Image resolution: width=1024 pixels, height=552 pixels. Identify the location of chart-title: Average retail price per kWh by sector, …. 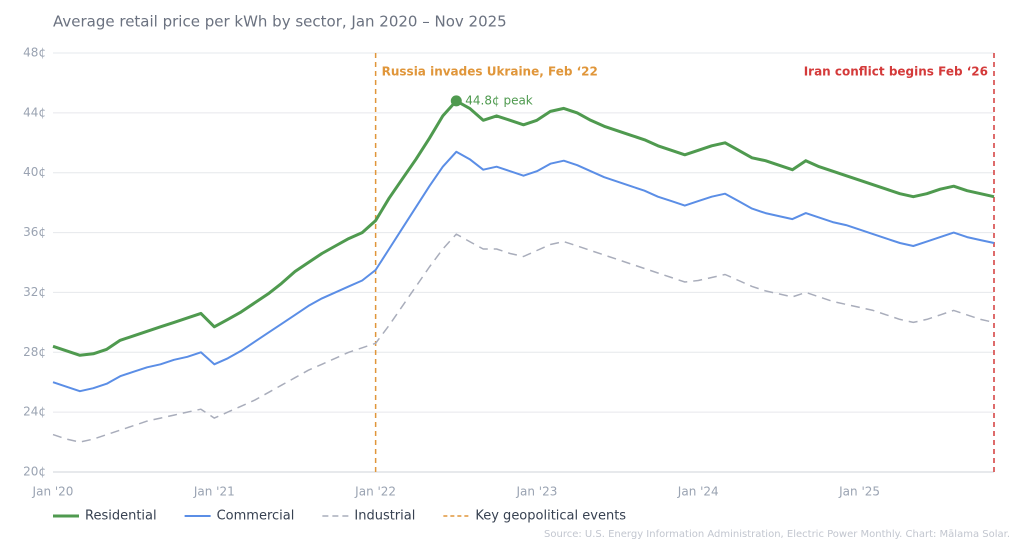
(280, 22).